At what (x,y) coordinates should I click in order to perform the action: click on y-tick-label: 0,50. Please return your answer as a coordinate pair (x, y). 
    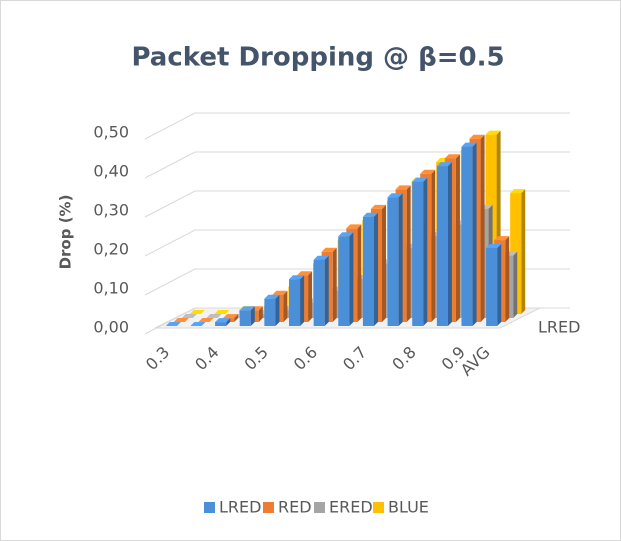
    Looking at the image, I should click on (111, 132).